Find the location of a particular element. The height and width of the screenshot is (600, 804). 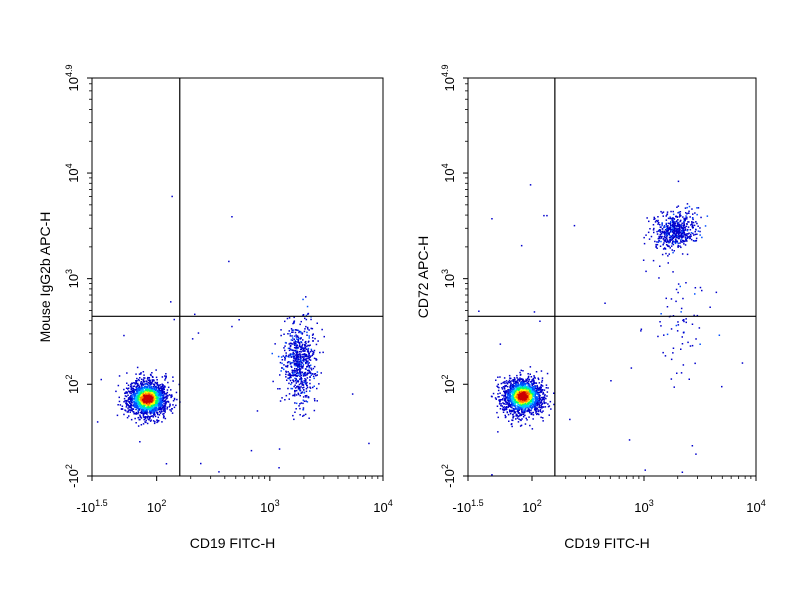

y-tick-label: 103 is located at coordinates (72, 278).